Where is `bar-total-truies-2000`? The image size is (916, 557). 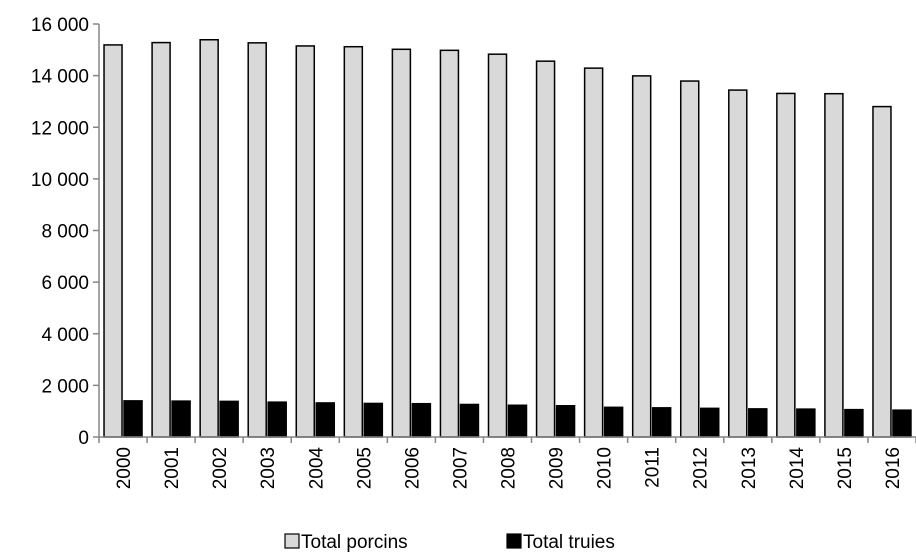
bar-total-truies-2000 is located at coordinates (133, 419).